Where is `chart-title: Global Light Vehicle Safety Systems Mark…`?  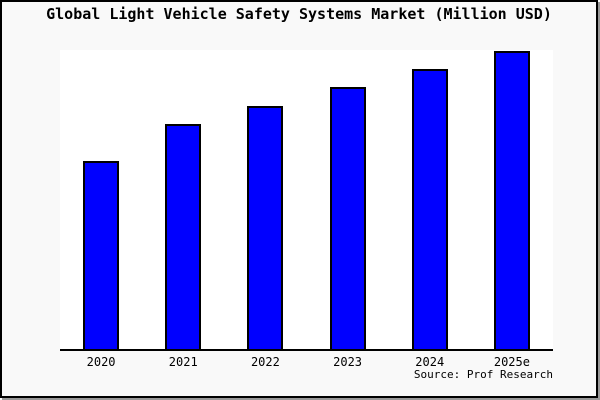 chart-title: Global Light Vehicle Safety Systems Mark… is located at coordinates (299, 14).